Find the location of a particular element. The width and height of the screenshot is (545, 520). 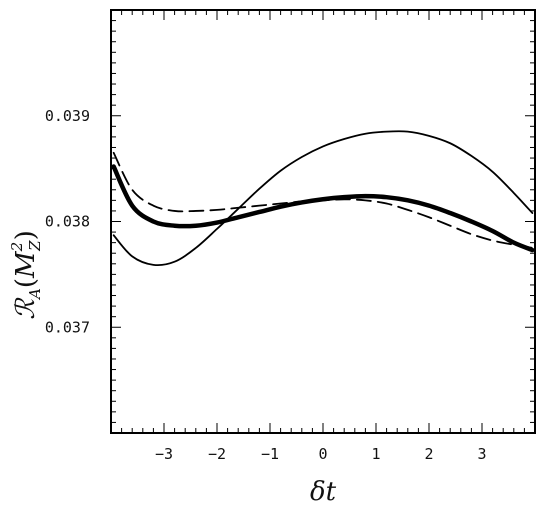

y-label-base: ℛ is located at coordinates (26, 308).